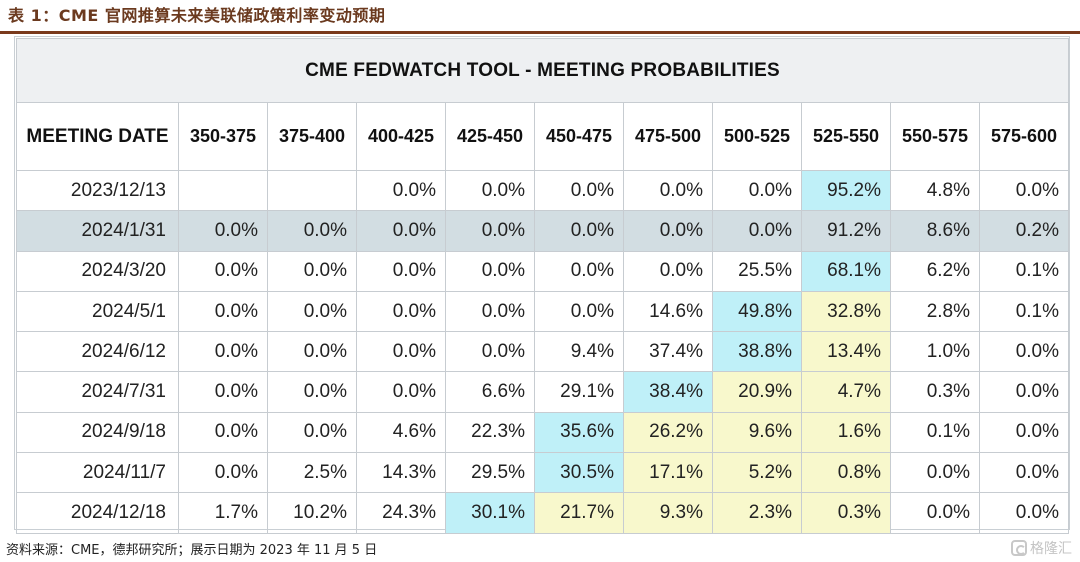  I want to click on probability-cell: 17.1%, so click(668, 473).